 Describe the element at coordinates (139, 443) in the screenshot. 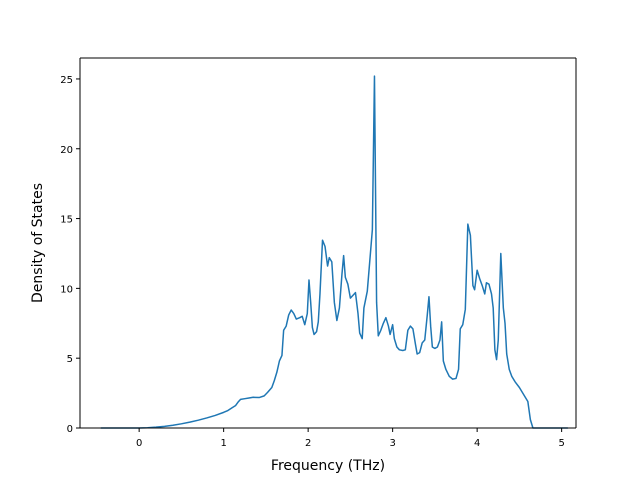

I see `x-tick-label: 0` at that location.